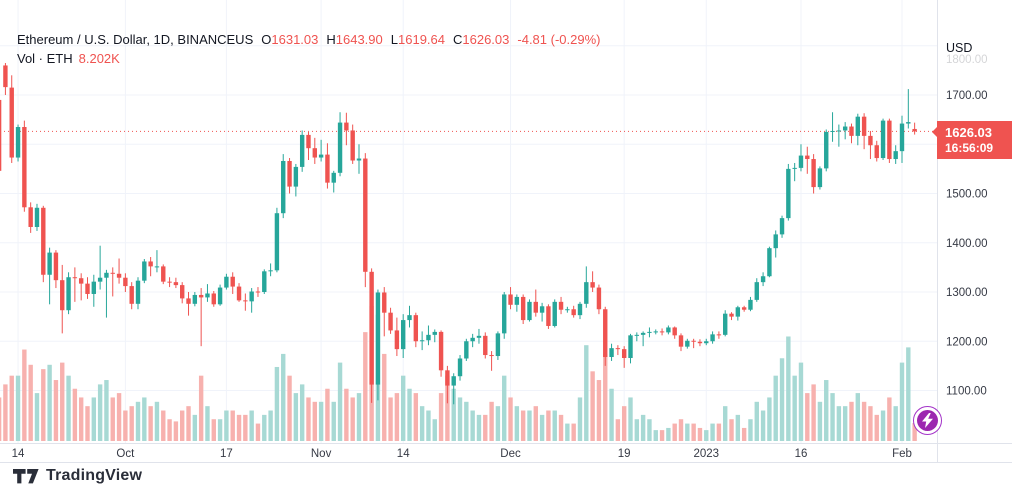  Describe the element at coordinates (959, 48) in the screenshot. I see `price-axis-currency: USD` at that location.